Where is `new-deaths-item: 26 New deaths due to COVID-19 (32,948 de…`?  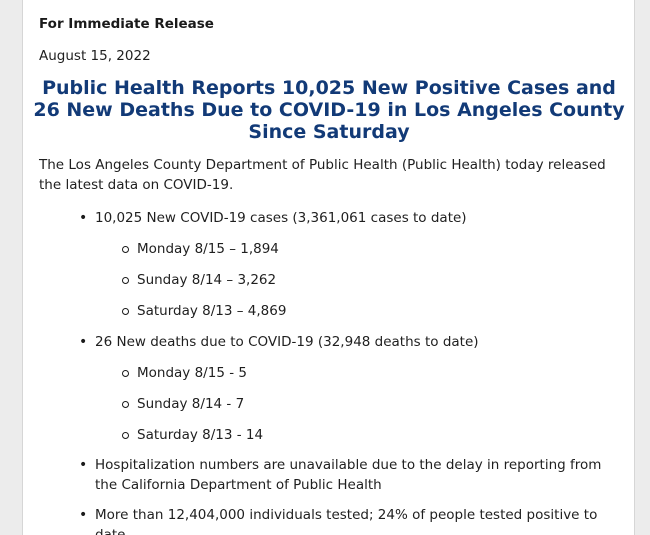
new-deaths-item: 26 New deaths due to COVID-19 (32,948 de… is located at coordinates (347, 342).